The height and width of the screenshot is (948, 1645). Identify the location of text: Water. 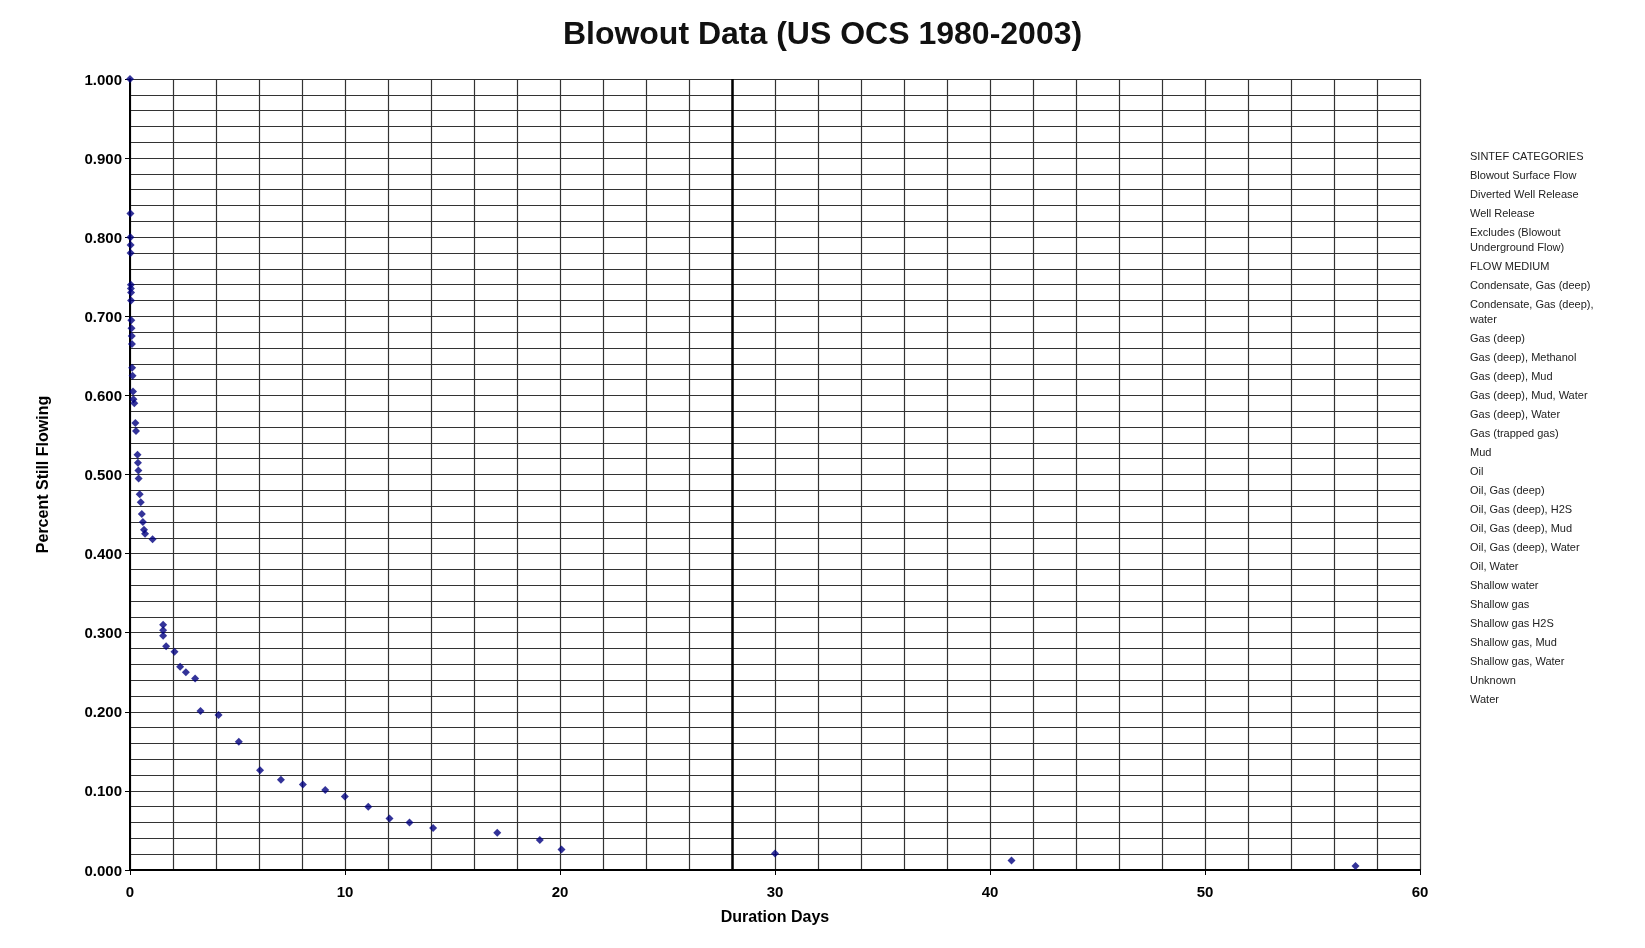
(1485, 698).